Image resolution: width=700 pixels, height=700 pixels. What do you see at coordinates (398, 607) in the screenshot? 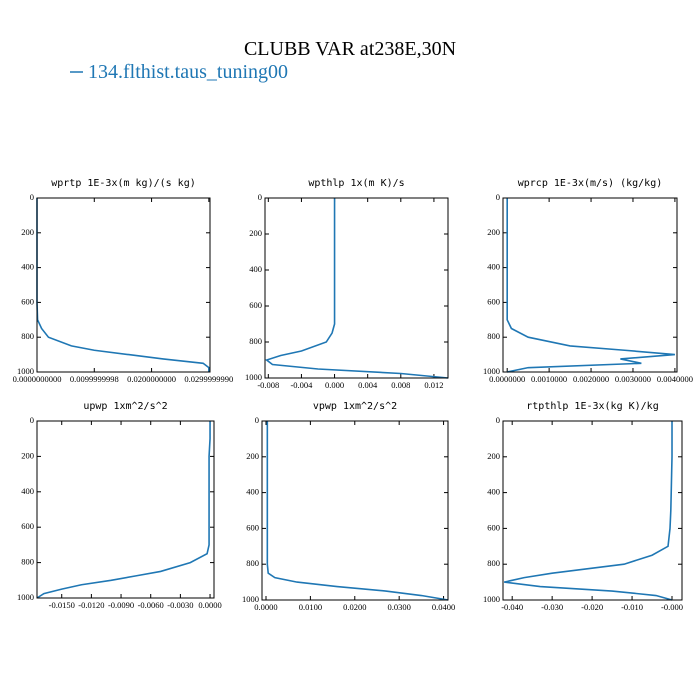
I see `x-tick-label: 0.0300` at bounding box center [398, 607].